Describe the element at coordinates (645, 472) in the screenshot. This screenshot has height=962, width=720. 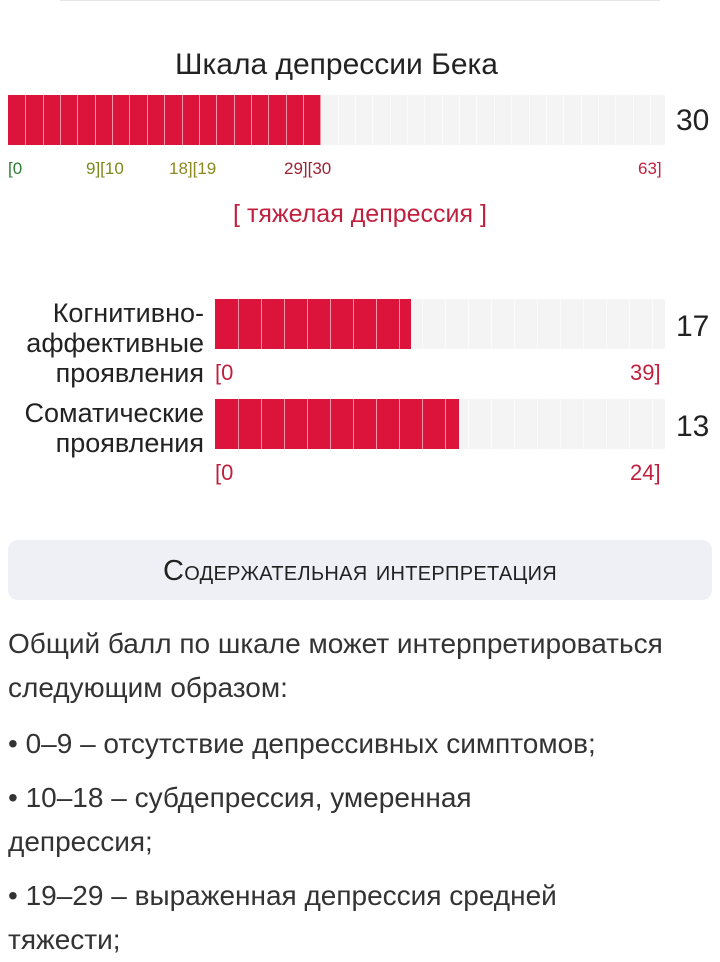
I see `tick-label: 24]` at that location.